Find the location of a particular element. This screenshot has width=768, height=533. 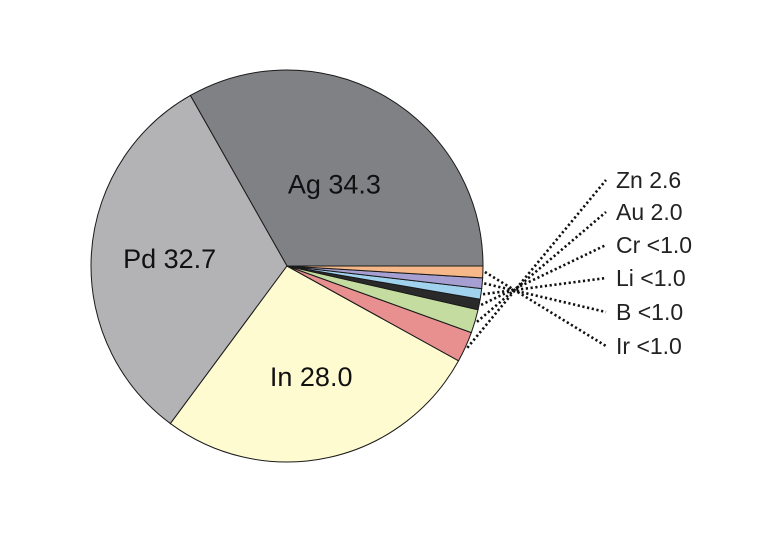

slice-in is located at coordinates (314, 364).